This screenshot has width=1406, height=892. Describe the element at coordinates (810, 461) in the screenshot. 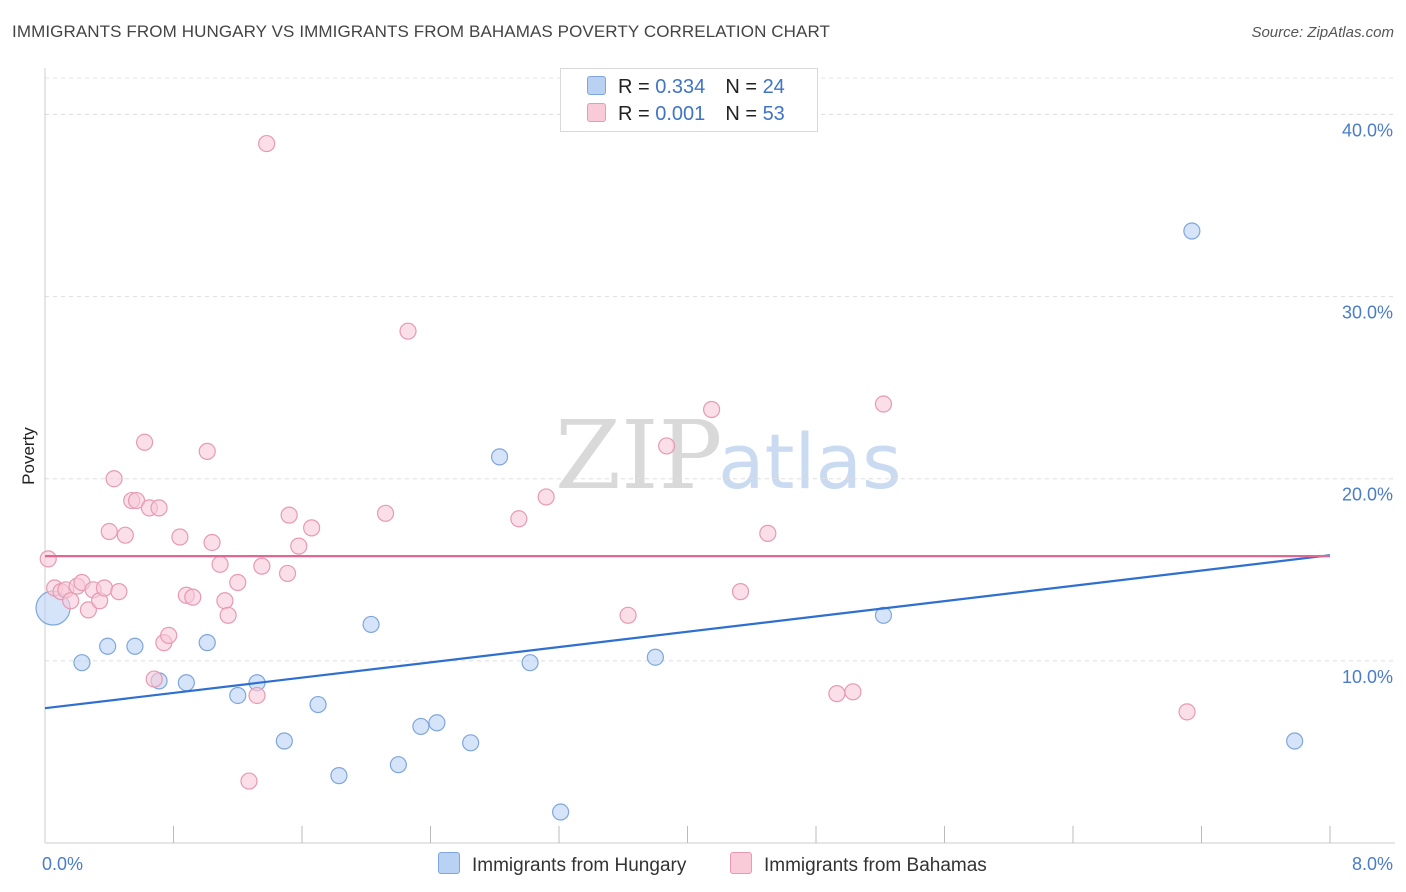

I see `watermark-atlas: atlas` at that location.